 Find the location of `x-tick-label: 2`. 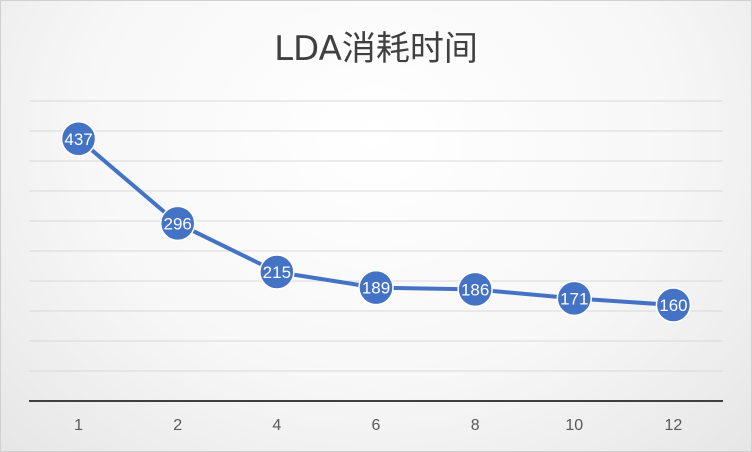

x-tick-label: 2 is located at coordinates (177, 425).